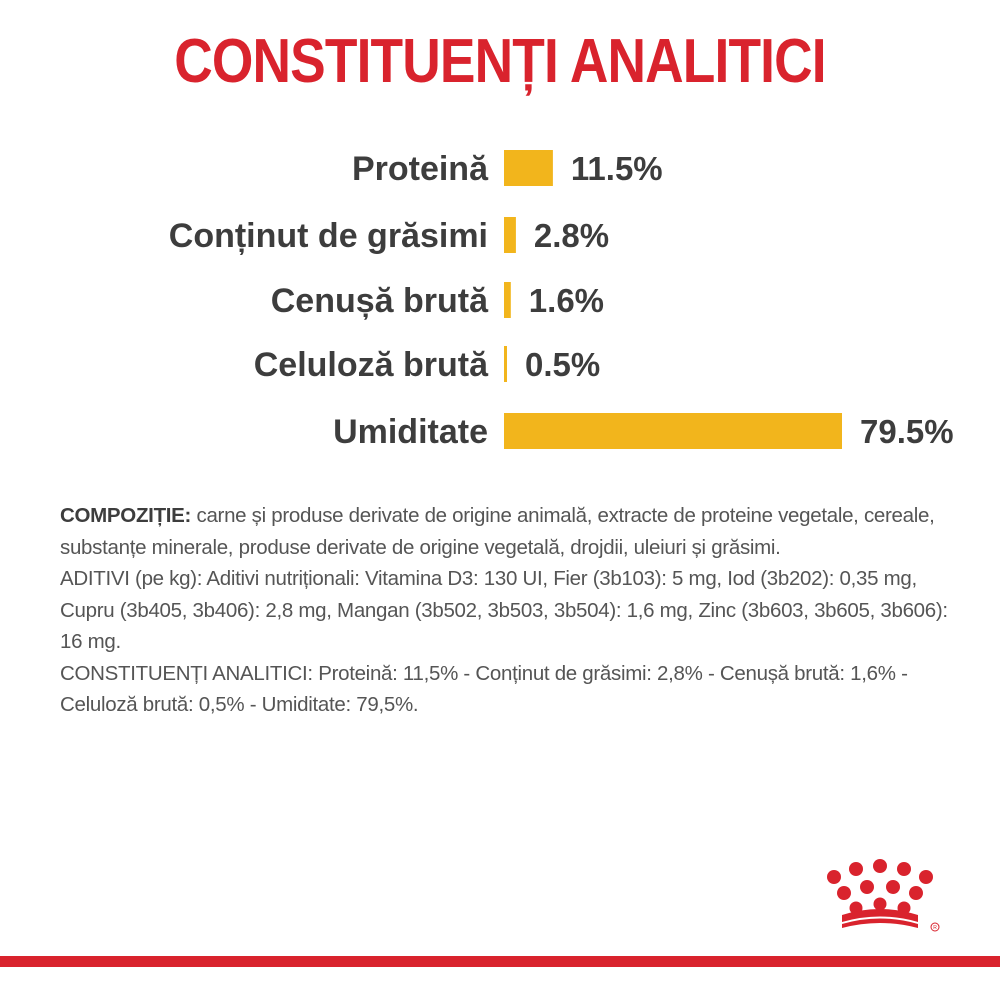  I want to click on category-label: Celuloză brută, so click(371, 365).